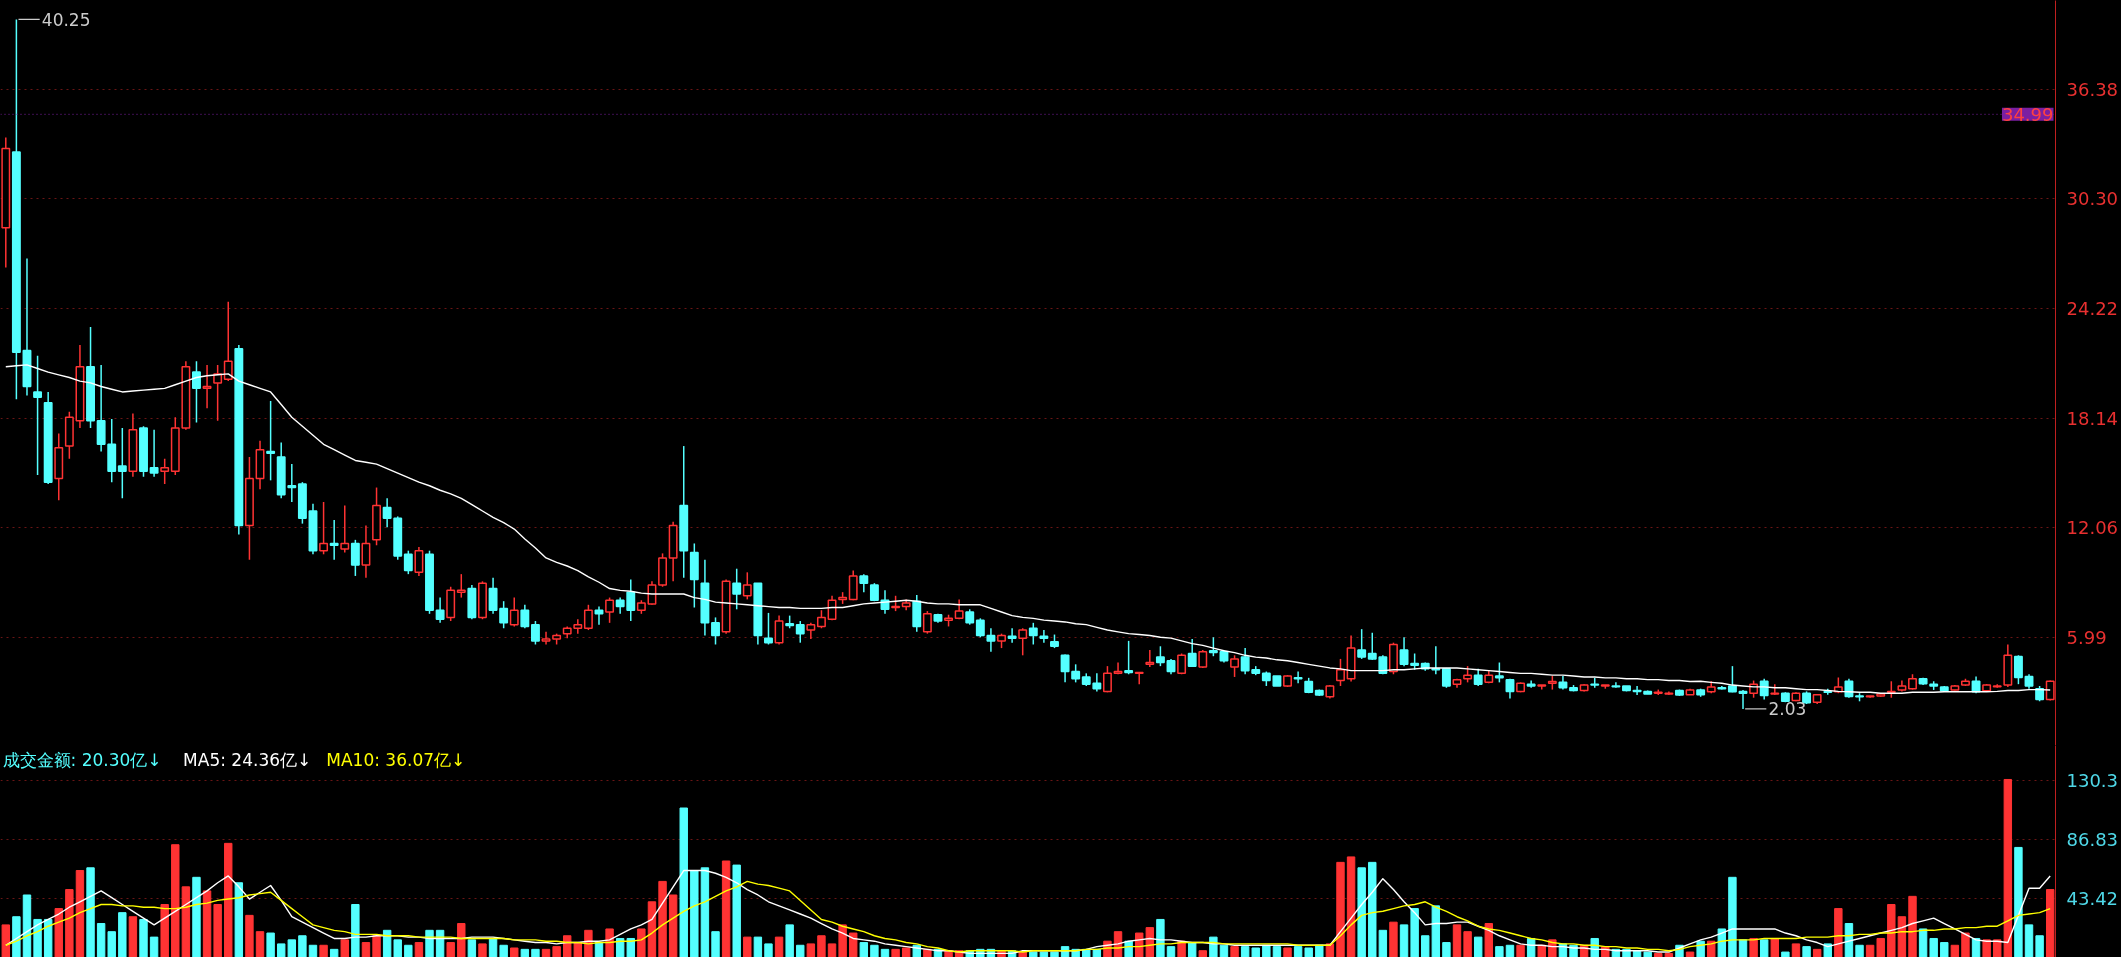 The width and height of the screenshot is (2121, 957). Describe the element at coordinates (1028, 916) in the screenshot. I see `line-series` at that location.